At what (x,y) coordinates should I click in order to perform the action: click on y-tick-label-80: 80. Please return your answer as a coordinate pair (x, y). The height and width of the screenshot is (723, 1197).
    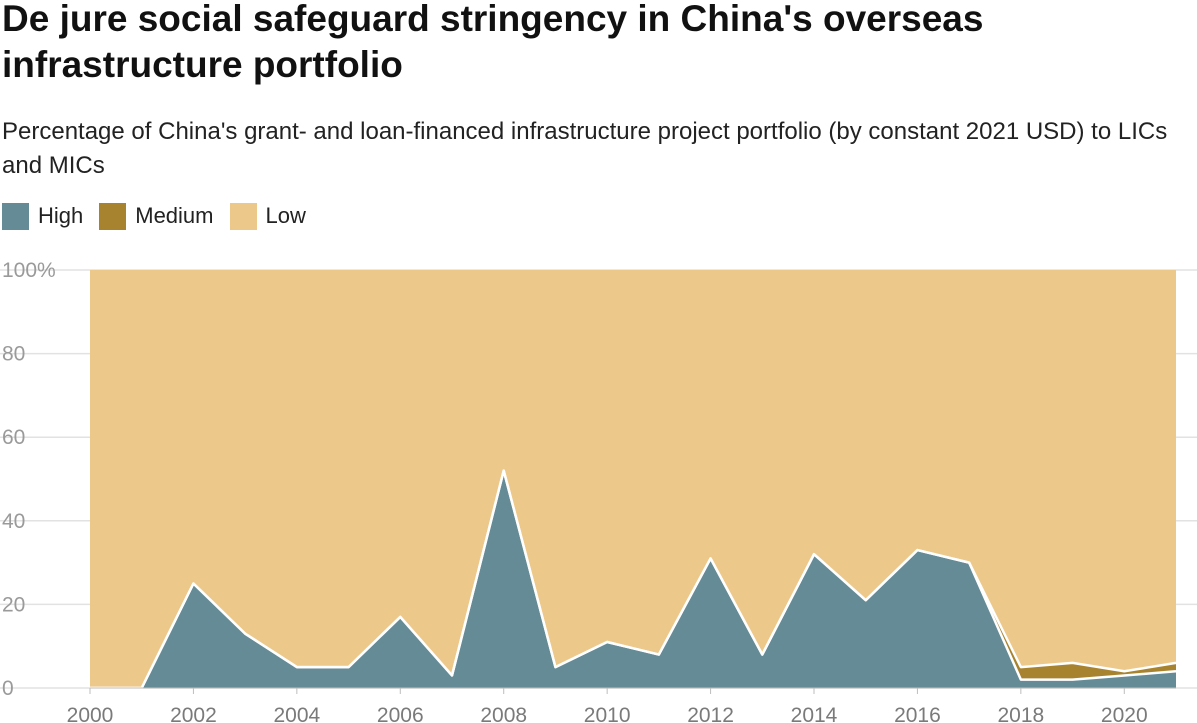
    Looking at the image, I should click on (13, 354).